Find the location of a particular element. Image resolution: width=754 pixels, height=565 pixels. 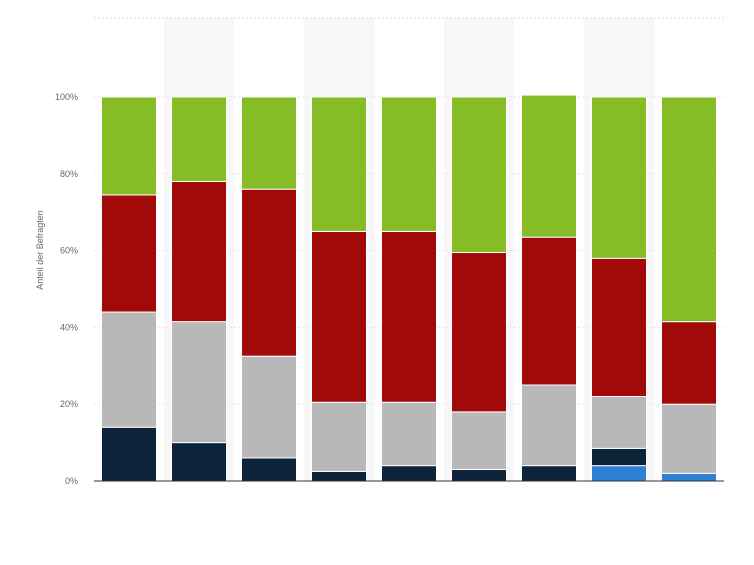

y-tick-label: 0% is located at coordinates (71, 481).